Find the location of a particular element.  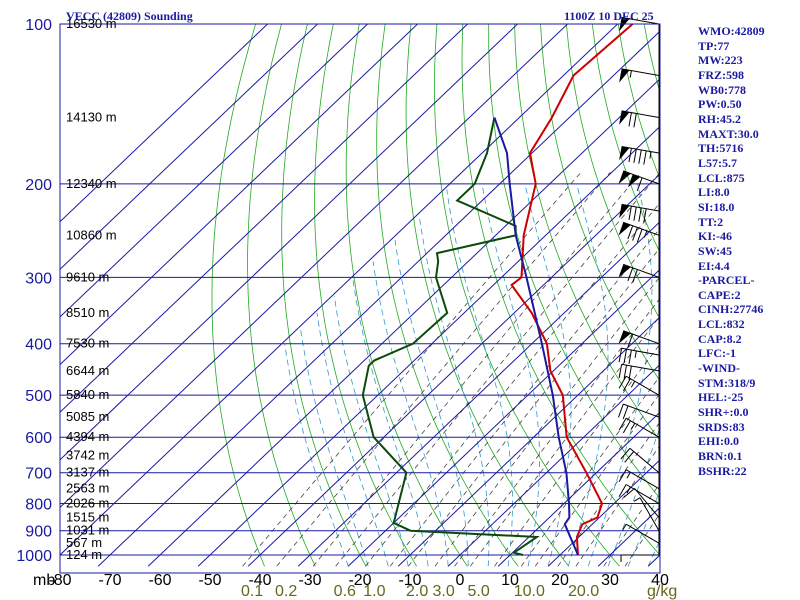

index-line: BSHR:22 is located at coordinates (722, 470).